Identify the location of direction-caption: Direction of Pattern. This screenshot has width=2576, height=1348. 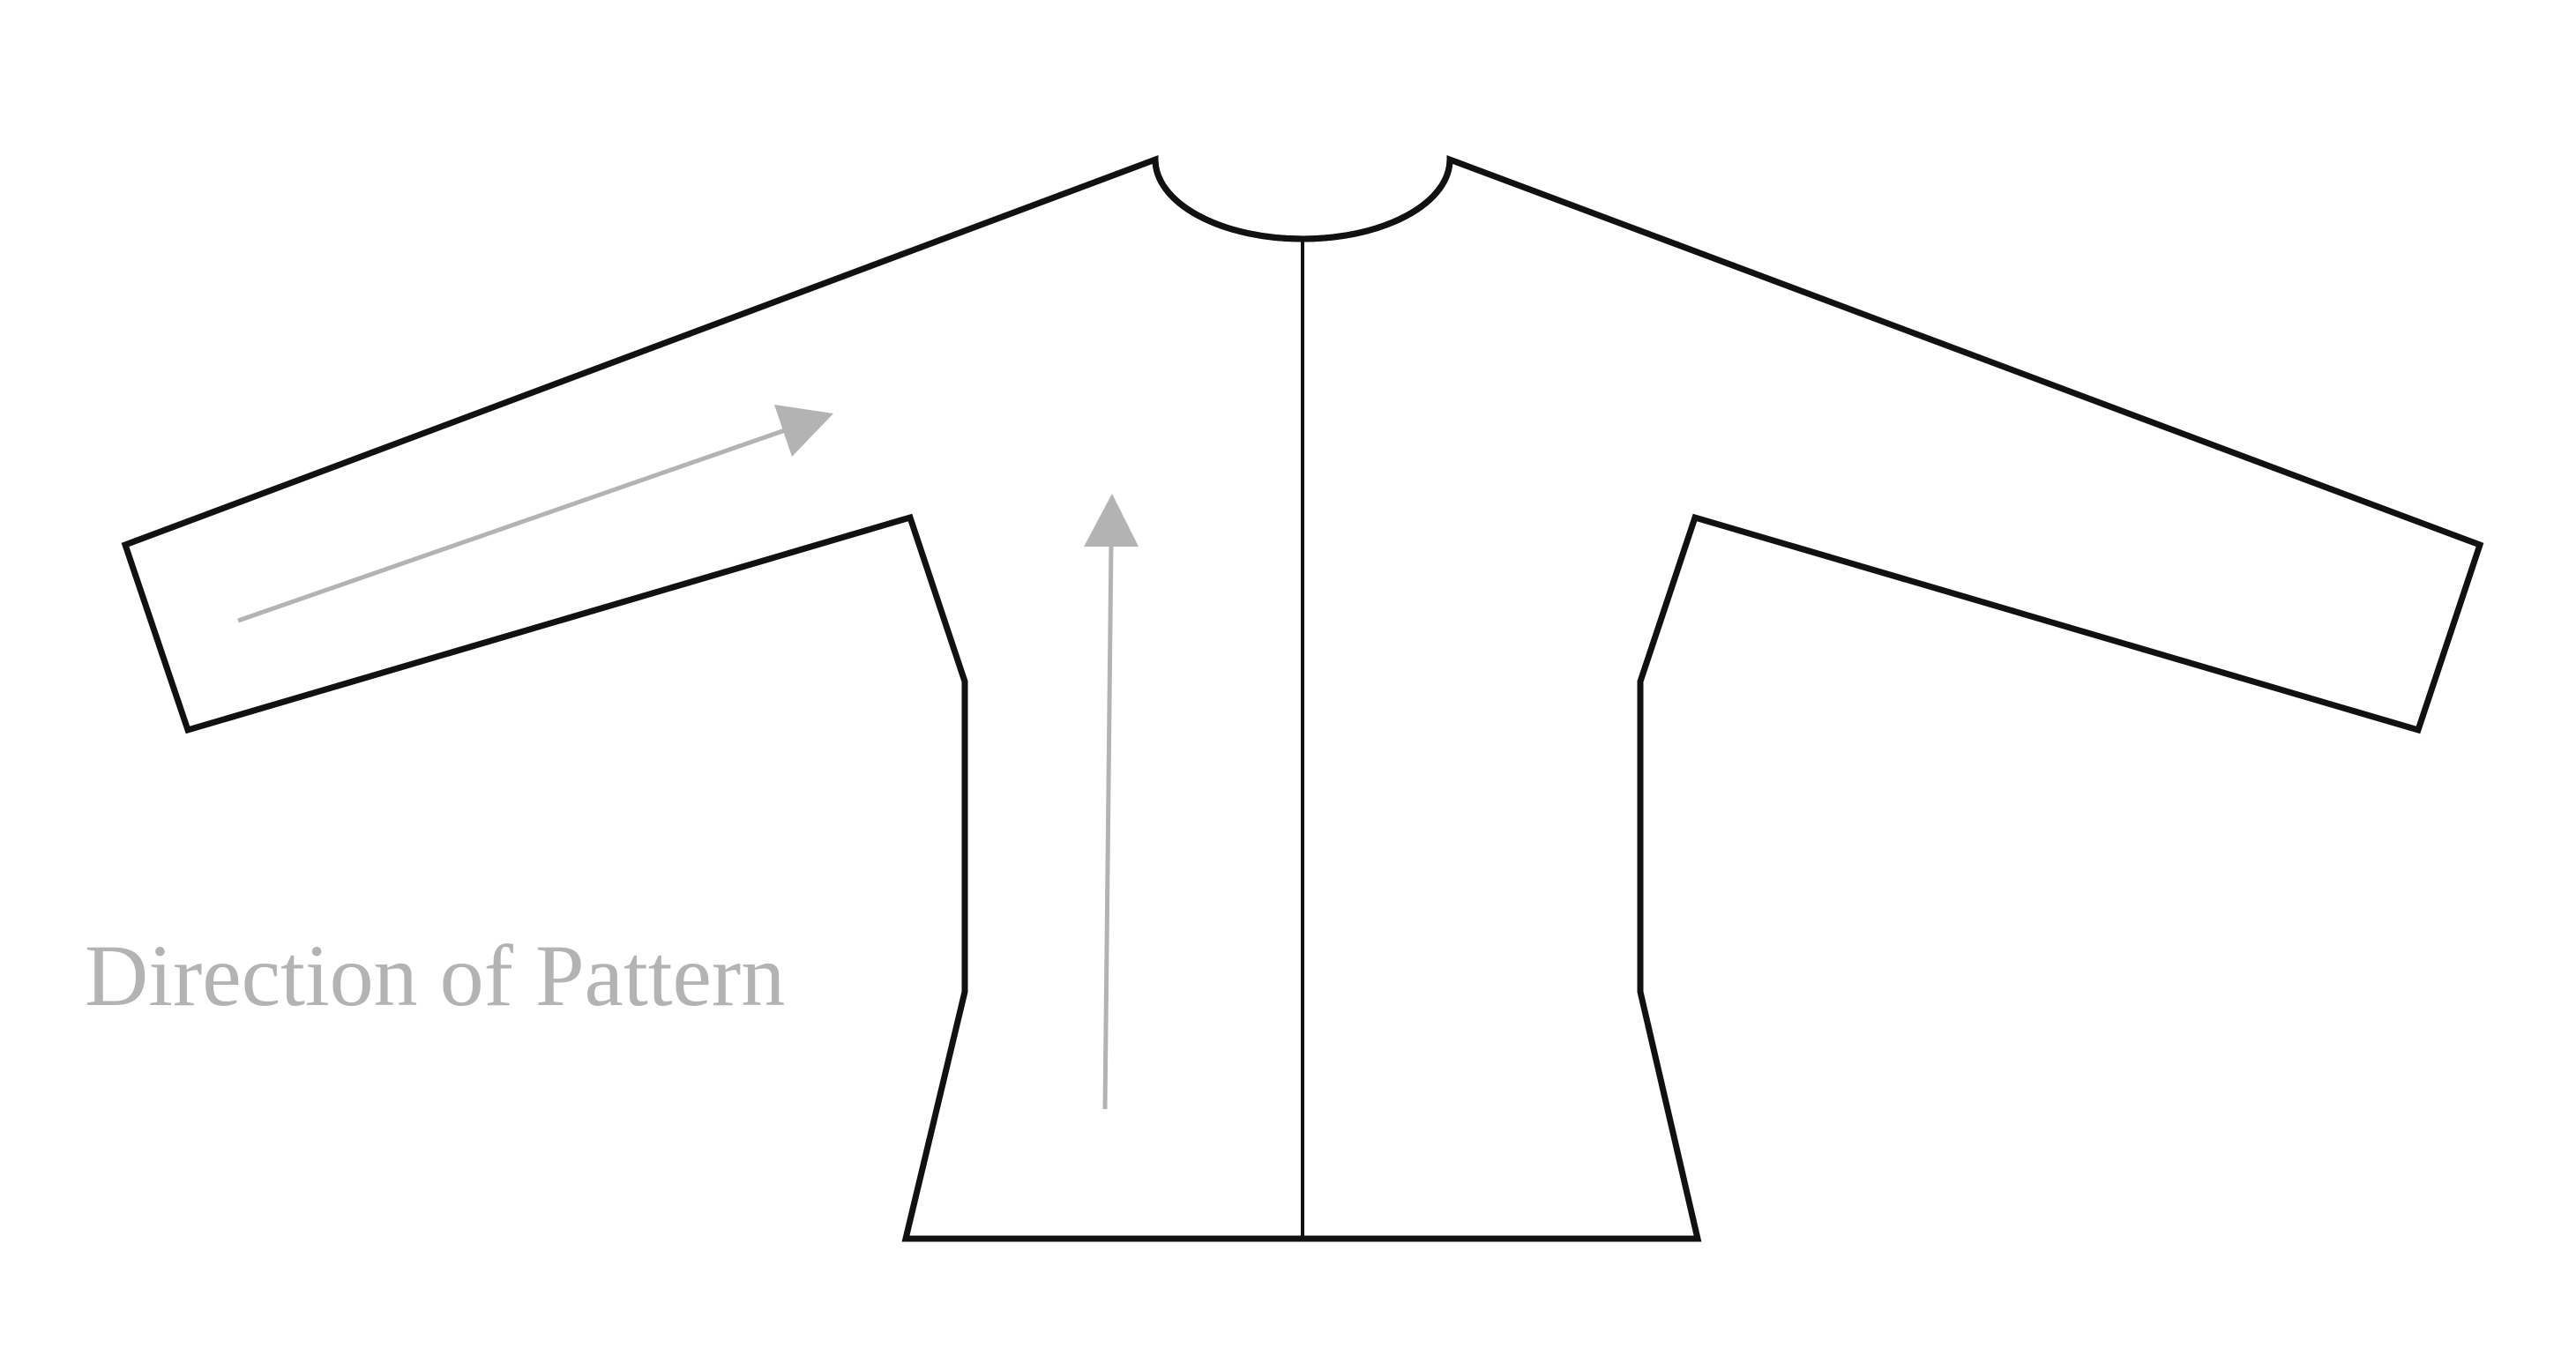
(435, 975).